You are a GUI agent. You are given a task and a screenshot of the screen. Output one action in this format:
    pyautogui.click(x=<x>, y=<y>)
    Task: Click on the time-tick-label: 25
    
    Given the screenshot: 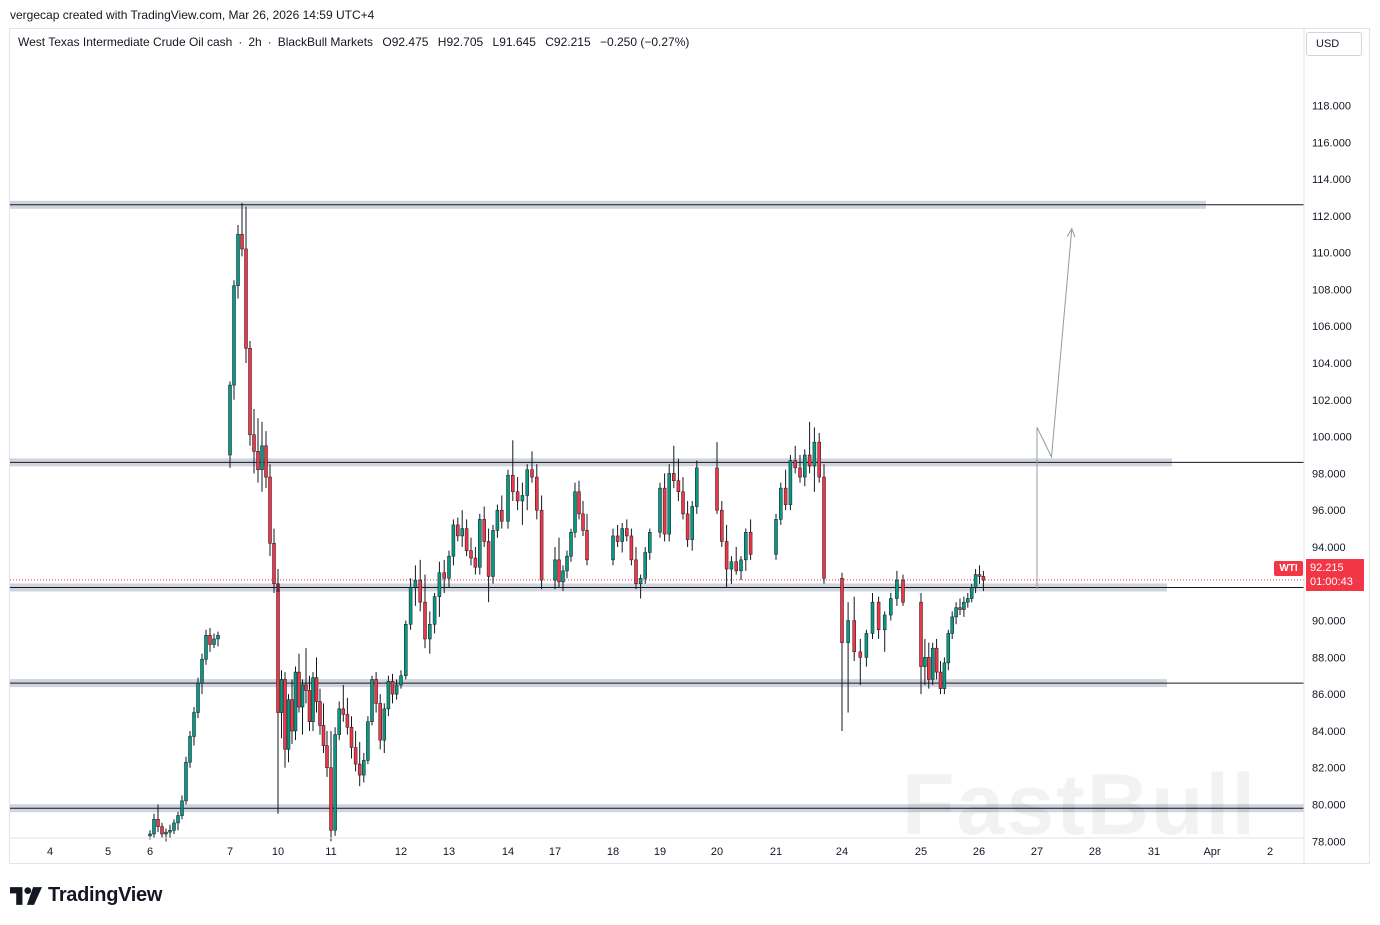 What is the action you would take?
    pyautogui.click(x=921, y=852)
    